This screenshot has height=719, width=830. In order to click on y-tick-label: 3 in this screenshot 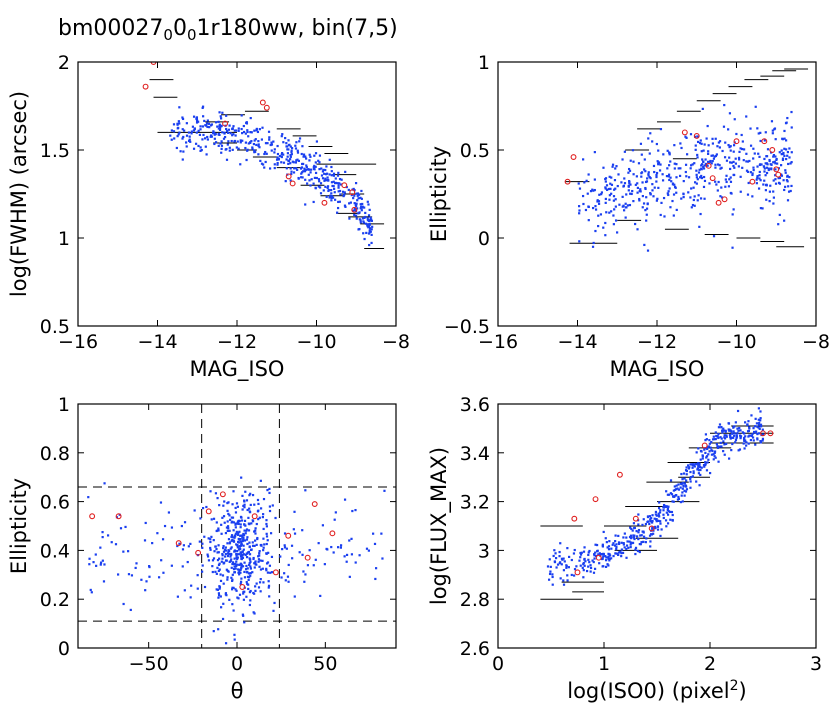, I will do `click(484, 551)`.